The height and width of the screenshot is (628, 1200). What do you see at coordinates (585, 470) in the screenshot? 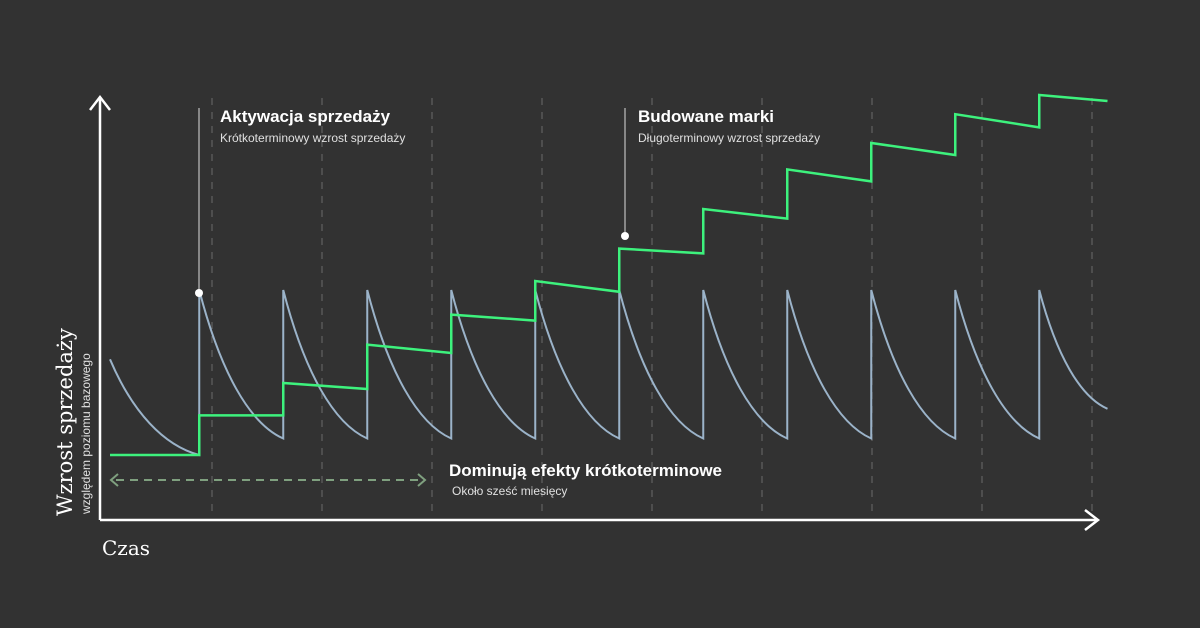
I see `short-term-range-title: Dominują efekty krótkoterminowe` at bounding box center [585, 470].